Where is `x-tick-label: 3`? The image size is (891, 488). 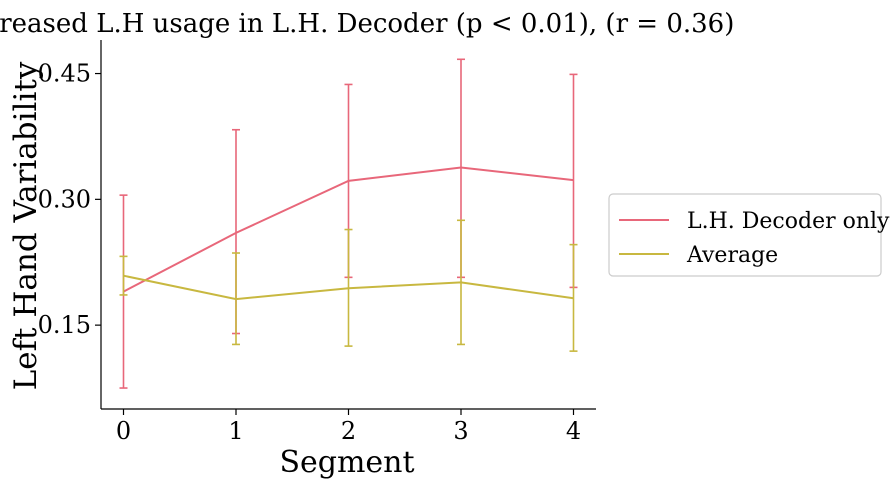 x-tick-label: 3 is located at coordinates (460, 431).